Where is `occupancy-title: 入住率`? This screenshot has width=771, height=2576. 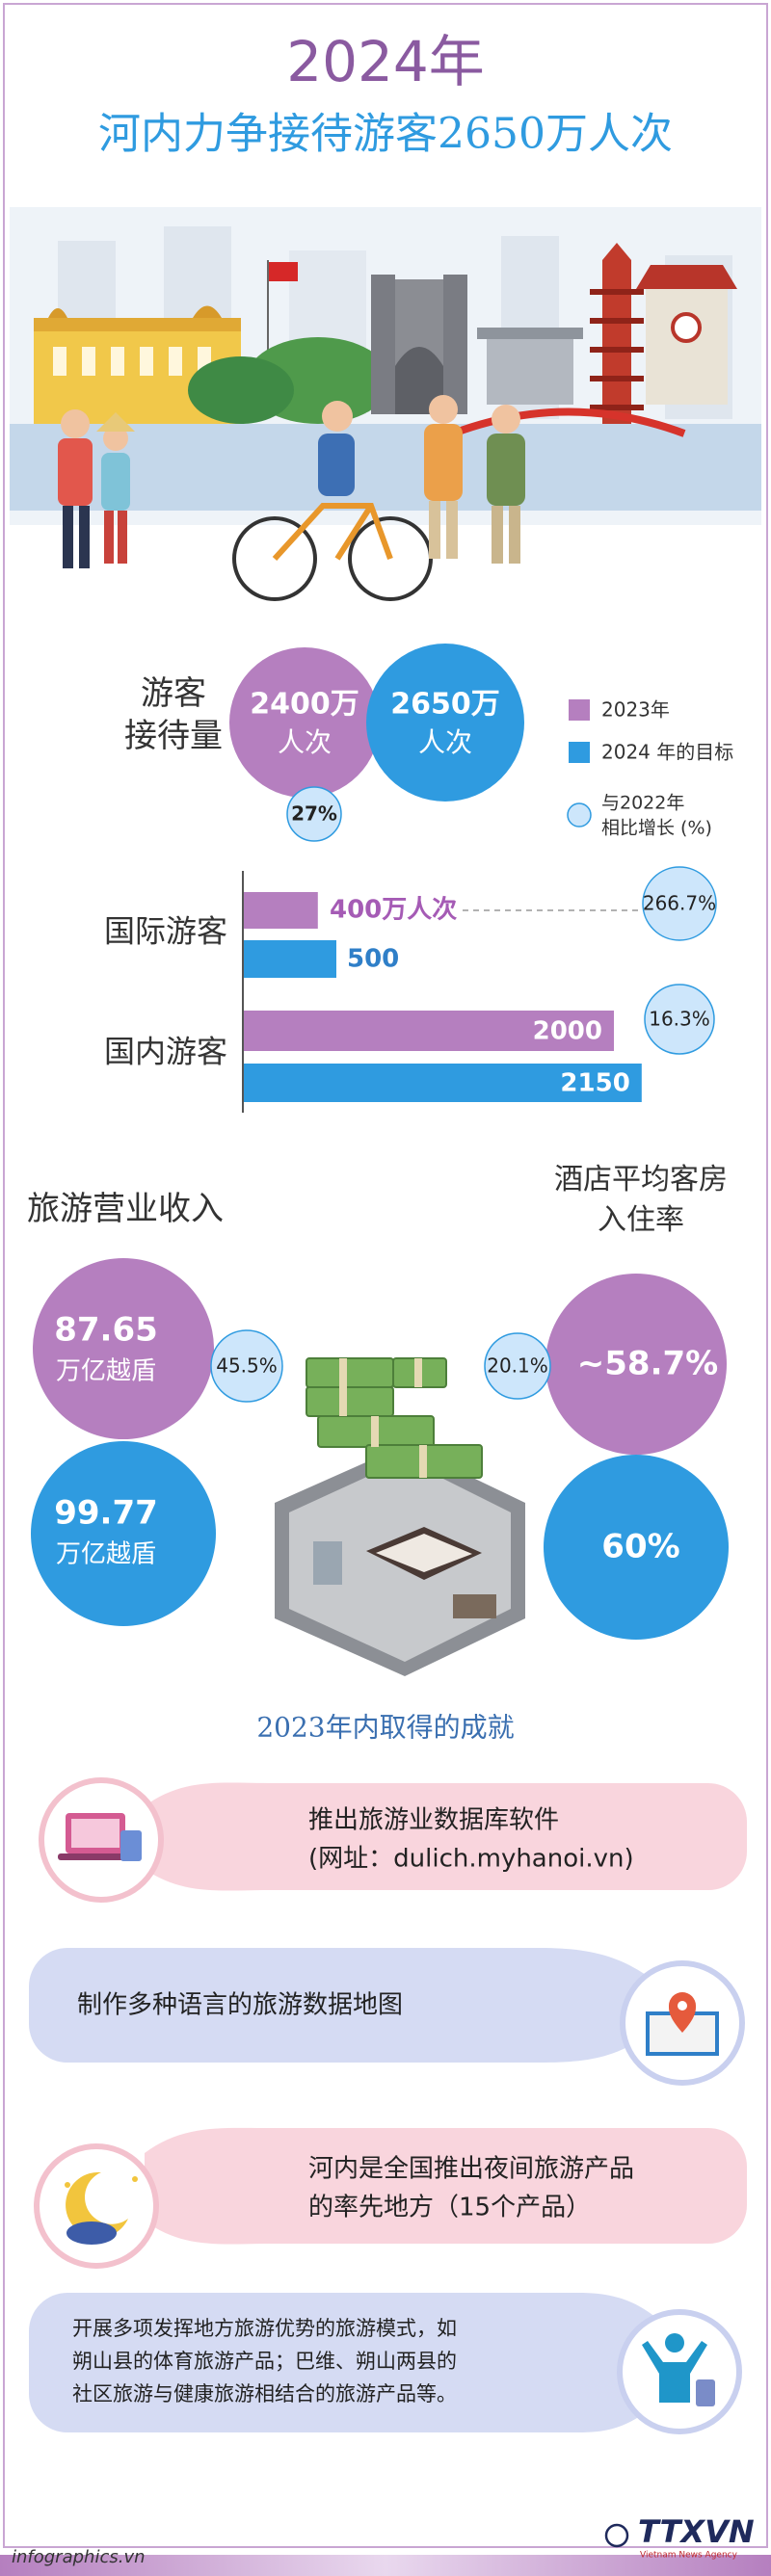
occupancy-title: 入住率 is located at coordinates (641, 1220).